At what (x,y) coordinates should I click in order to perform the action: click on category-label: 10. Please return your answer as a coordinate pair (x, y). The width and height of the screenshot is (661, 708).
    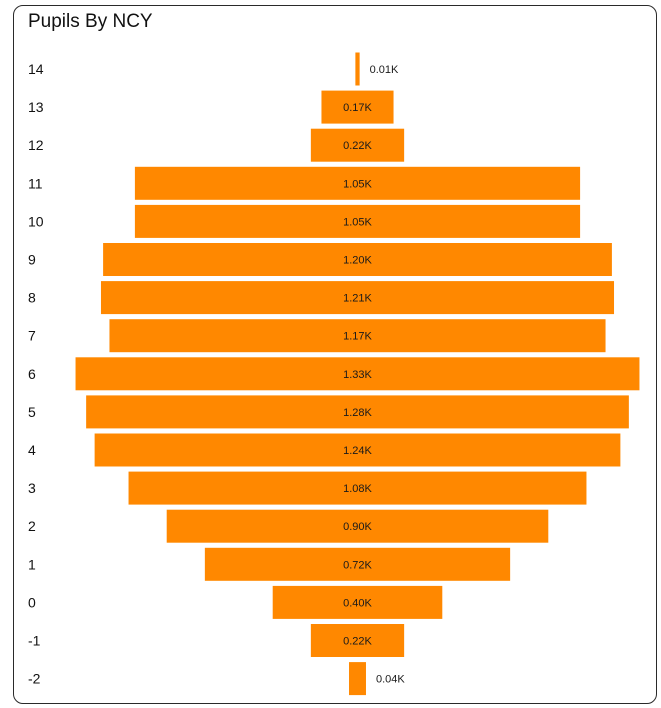
    Looking at the image, I should click on (36, 221).